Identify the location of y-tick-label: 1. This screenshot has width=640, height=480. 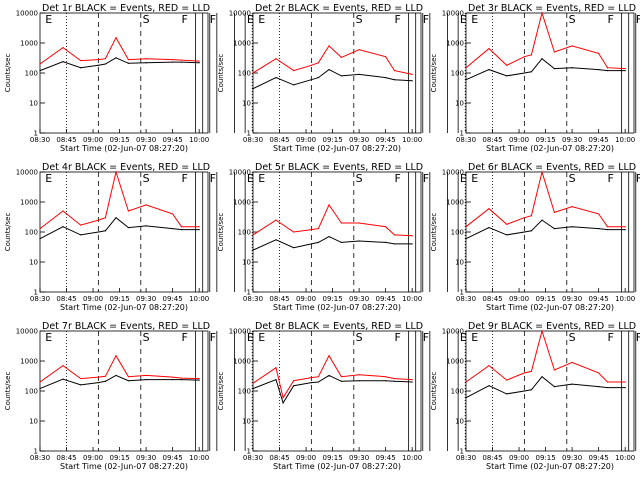
(36, 293).